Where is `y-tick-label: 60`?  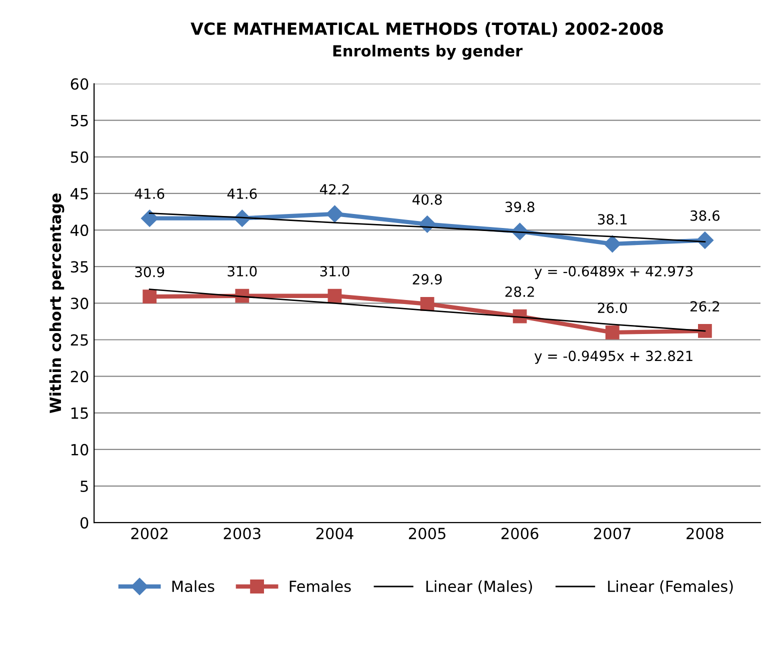 y-tick-label: 60 is located at coordinates (79, 84).